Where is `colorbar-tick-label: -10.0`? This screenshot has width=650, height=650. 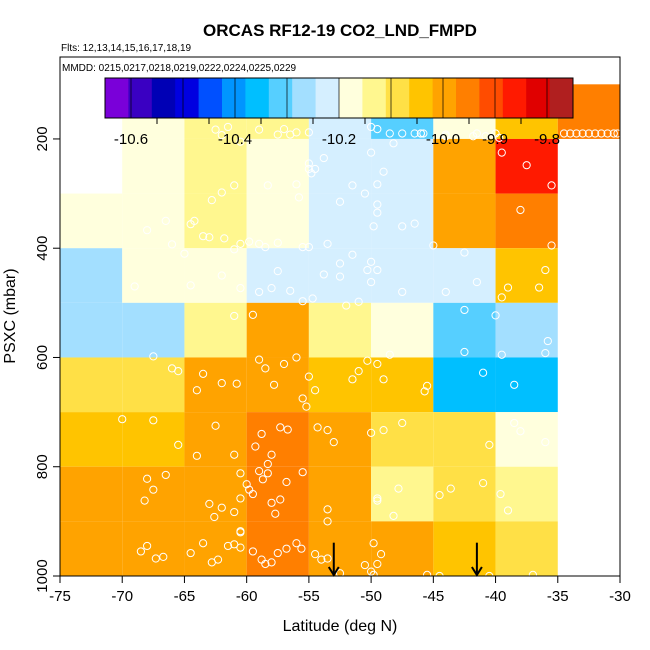 colorbar-tick-label: -10.0 is located at coordinates (443, 139).